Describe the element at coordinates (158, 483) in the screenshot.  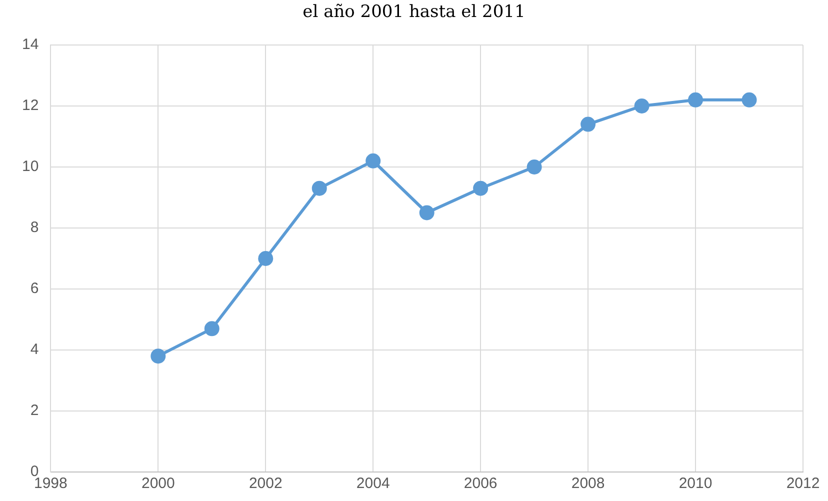
I see `x-tick-label: 2000` at that location.